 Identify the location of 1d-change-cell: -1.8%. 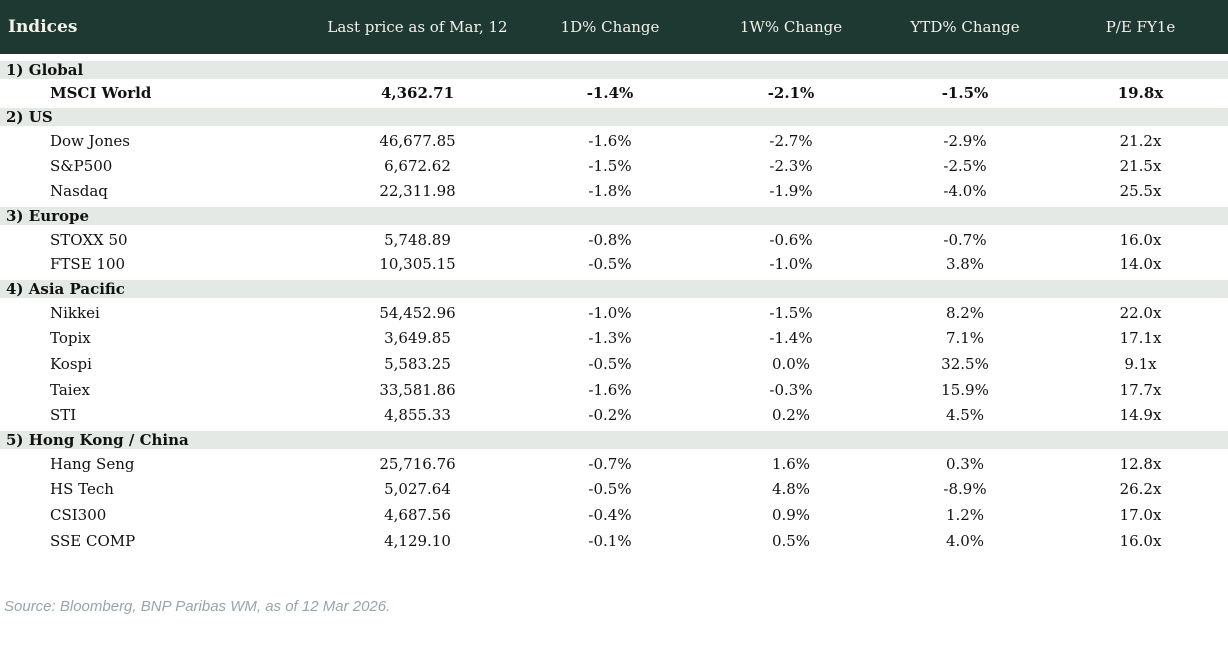
(610, 192).